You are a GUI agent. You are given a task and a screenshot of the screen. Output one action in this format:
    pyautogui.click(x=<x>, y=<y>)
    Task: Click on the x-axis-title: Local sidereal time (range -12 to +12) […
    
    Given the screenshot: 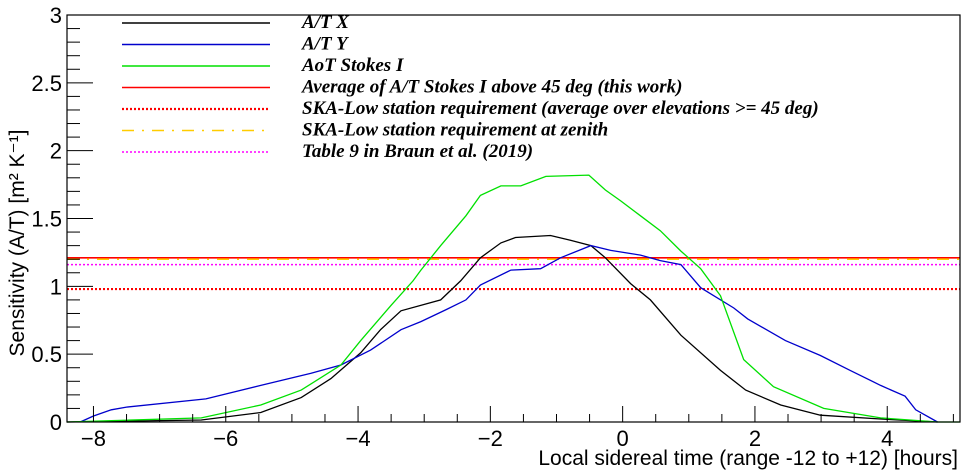 What is the action you would take?
    pyautogui.click(x=748, y=458)
    